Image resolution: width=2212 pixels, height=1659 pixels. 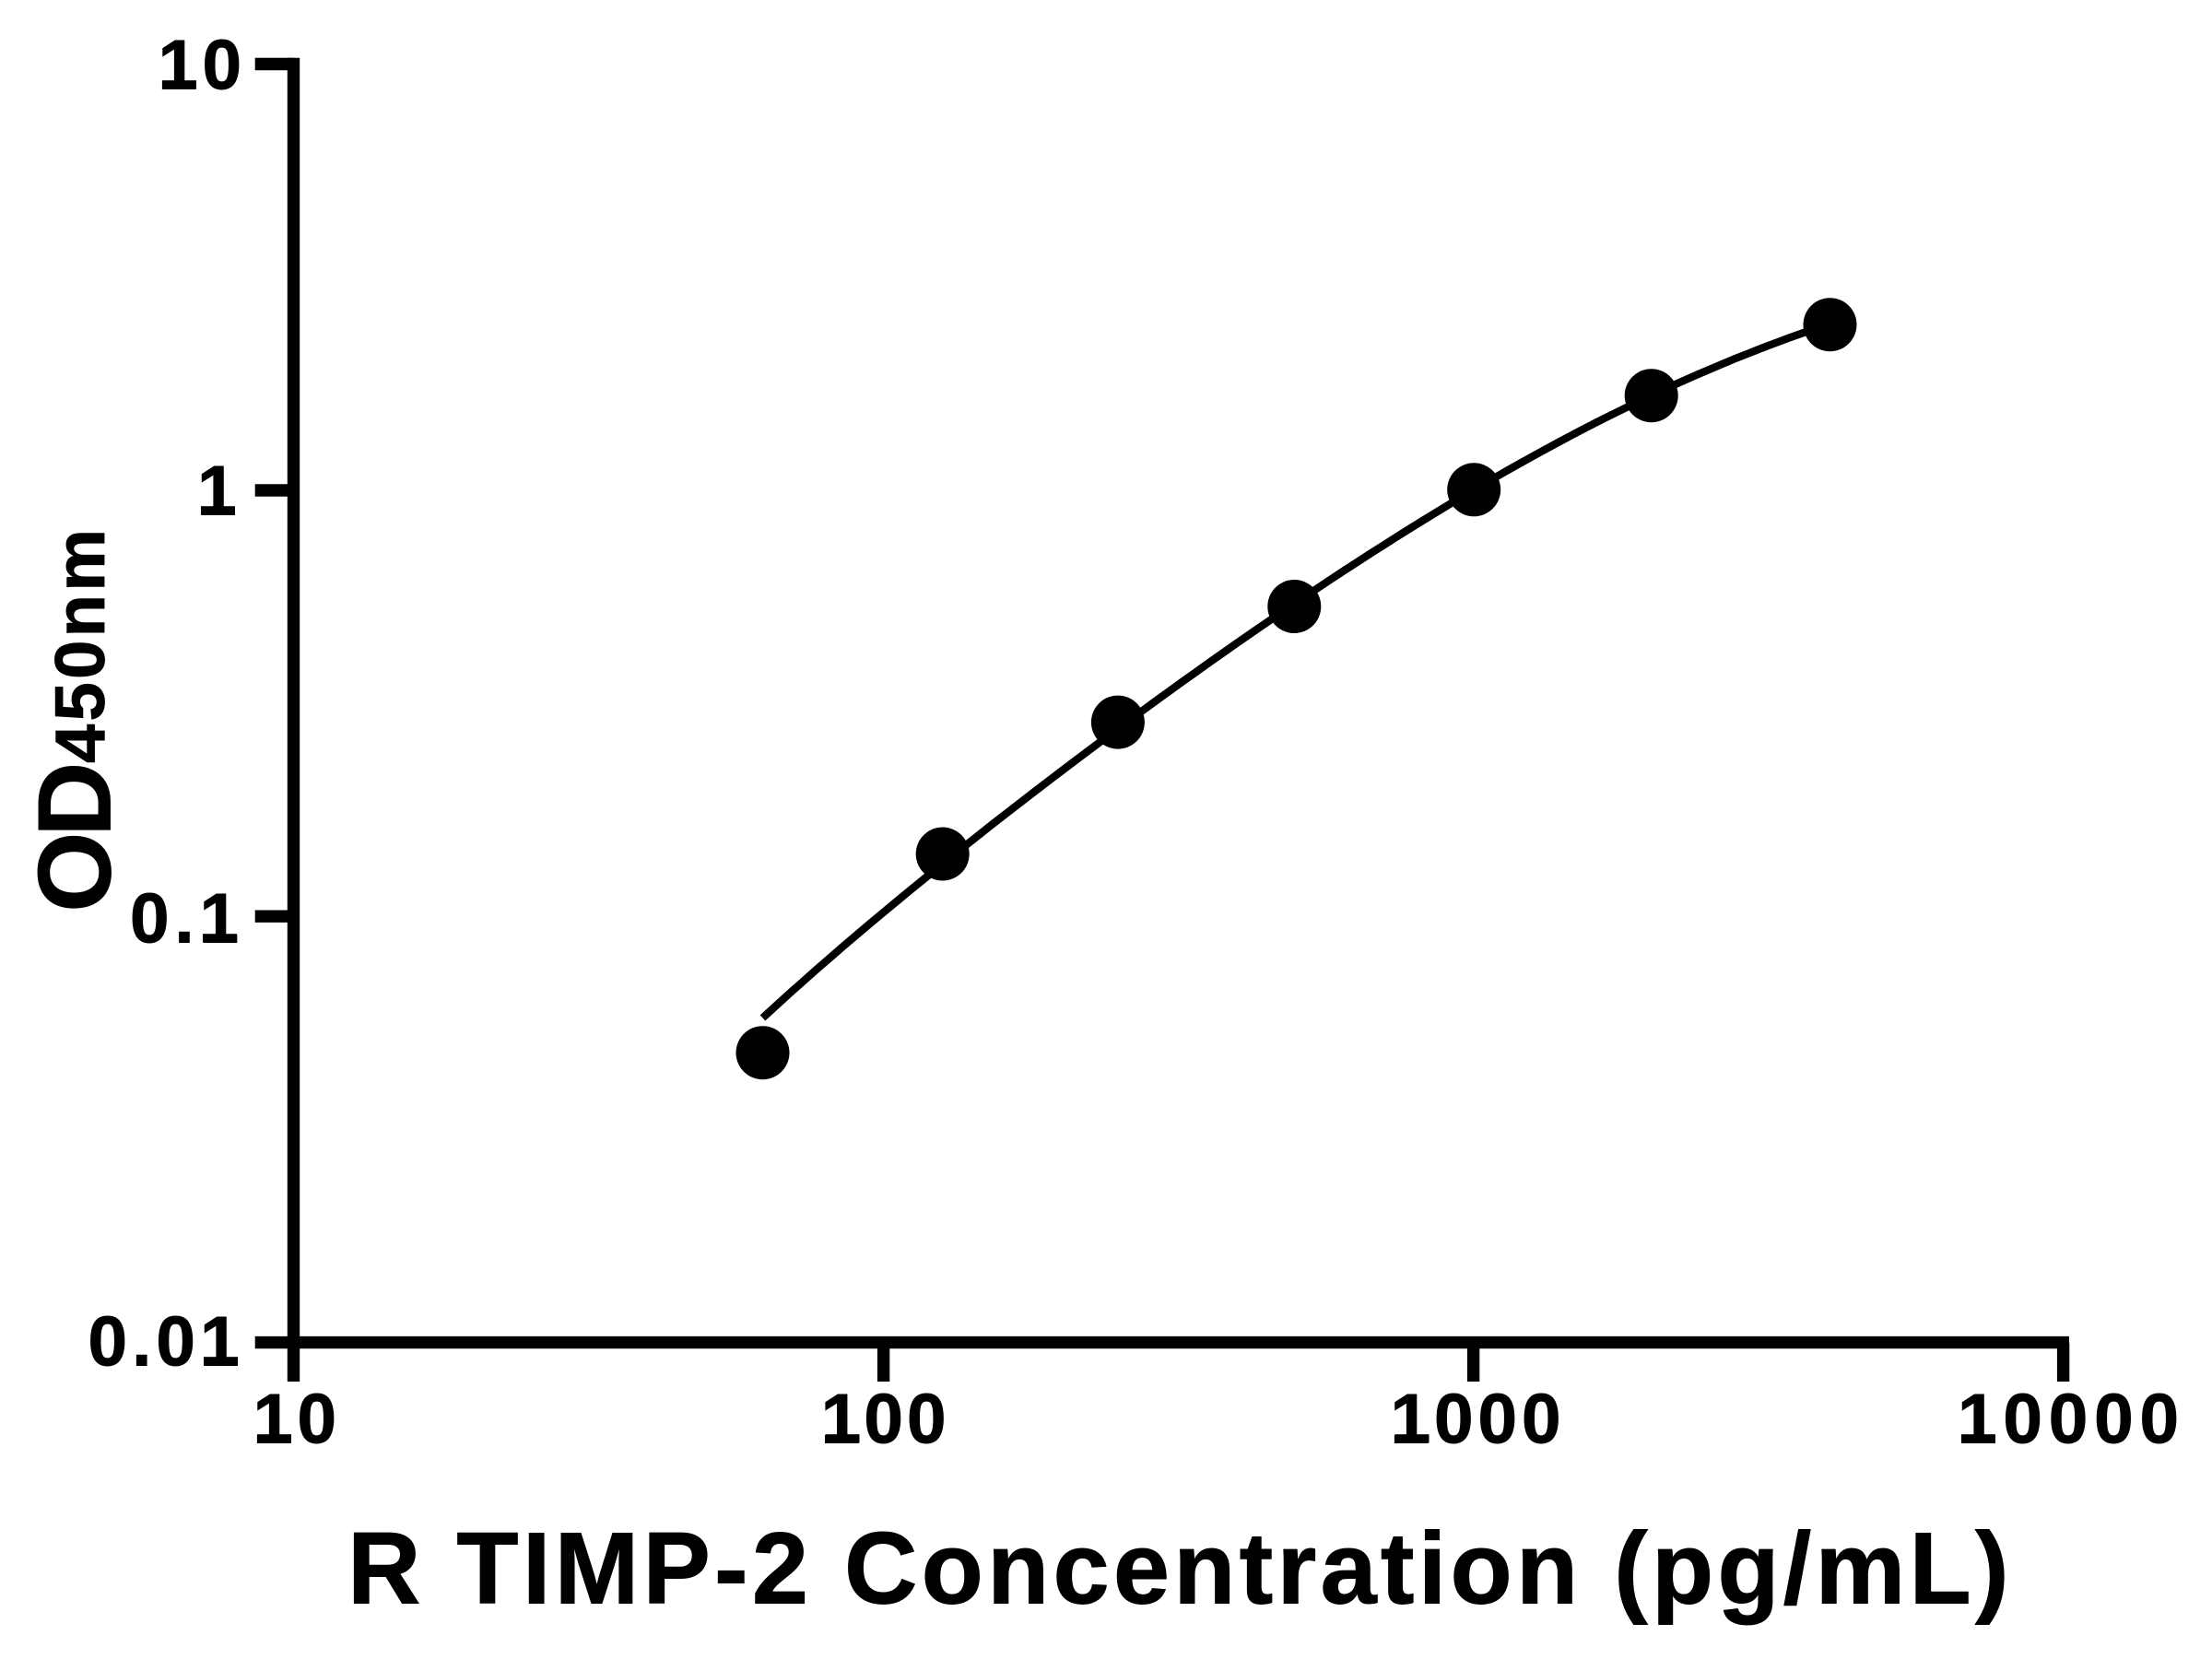 What do you see at coordinates (217, 492) in the screenshot?
I see `svg-text: 1` at bounding box center [217, 492].